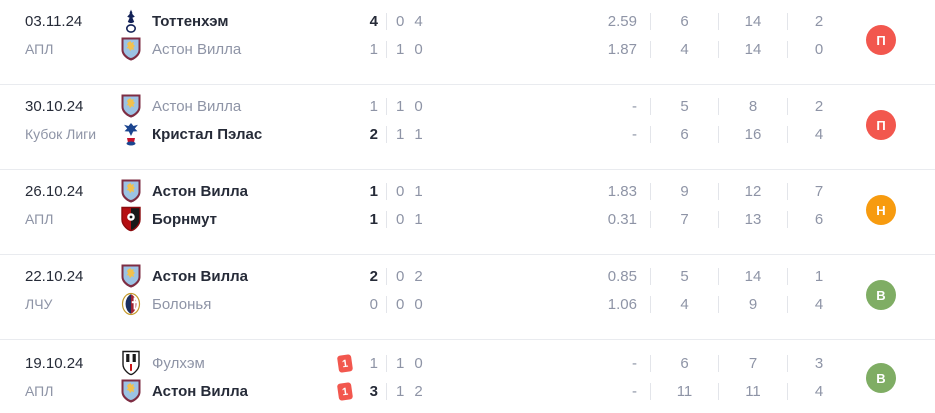 This screenshot has width=935, height=413. I want to click on team-name: Тоттенхэм, so click(190, 21).